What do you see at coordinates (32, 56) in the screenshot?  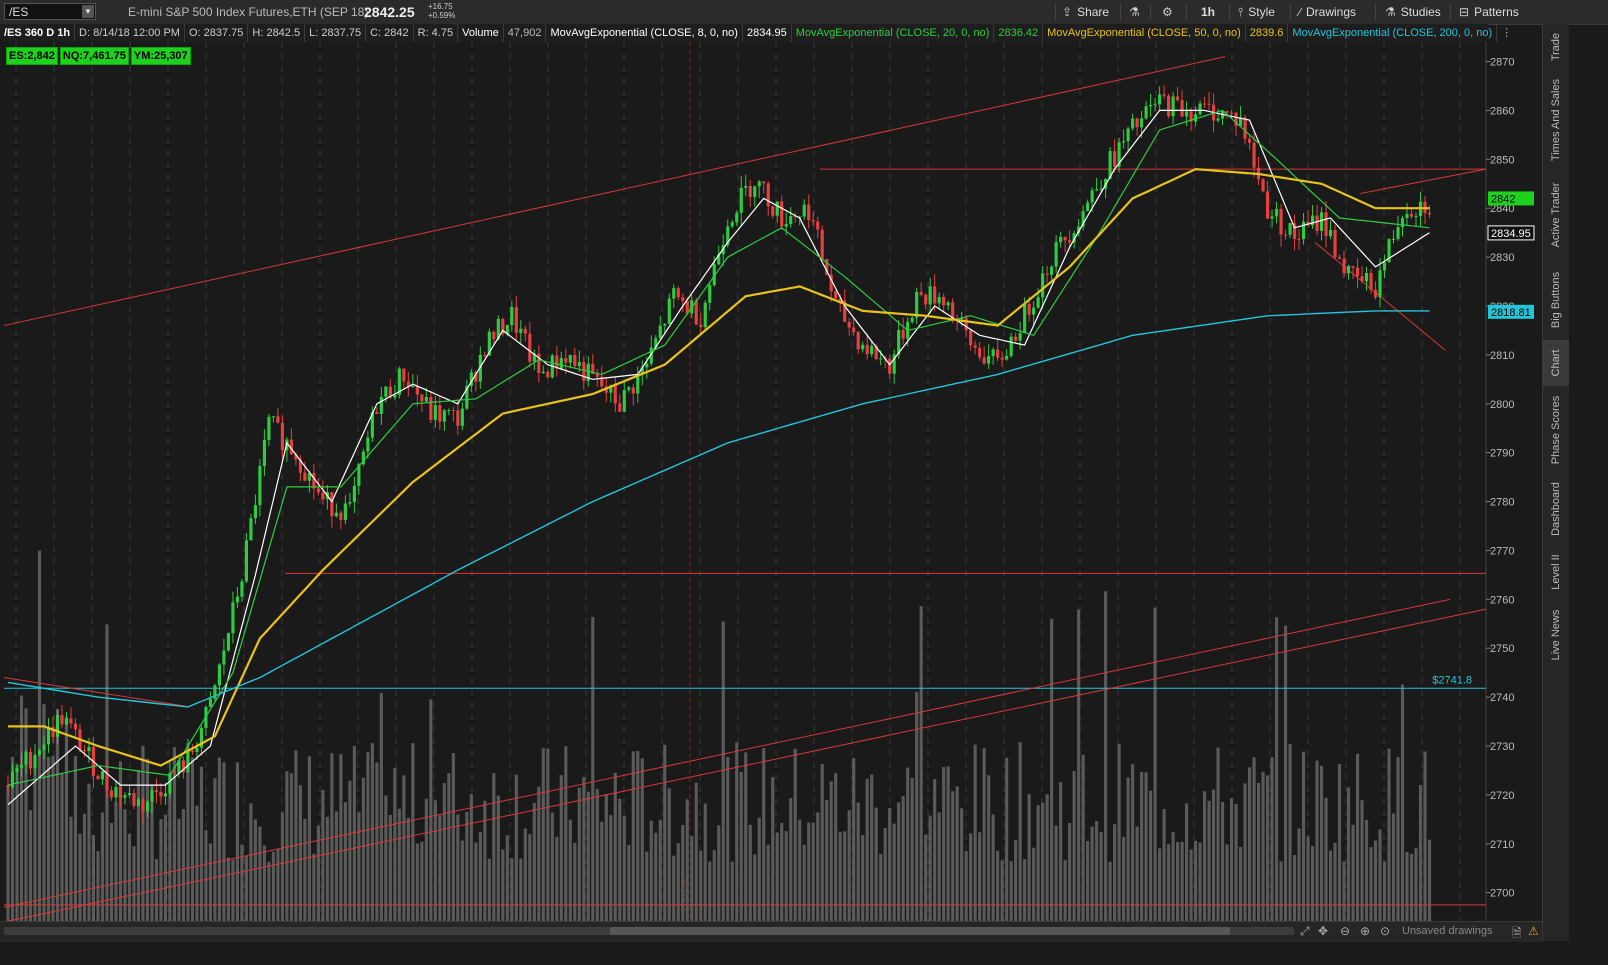 I see `quote-badge-es: ES:2,842` at bounding box center [32, 56].